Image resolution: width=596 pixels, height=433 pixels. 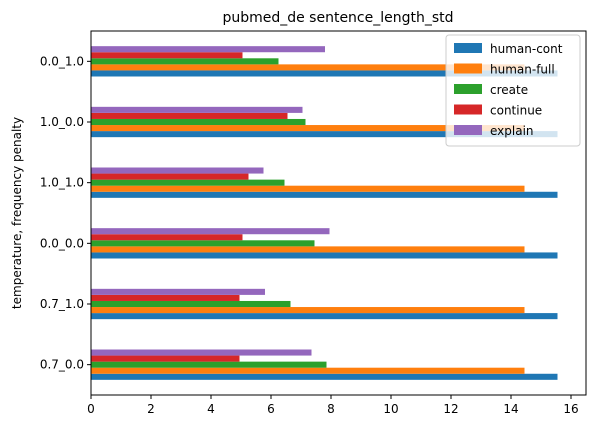 I want to click on legend-swatch-create, so click(x=468, y=89).